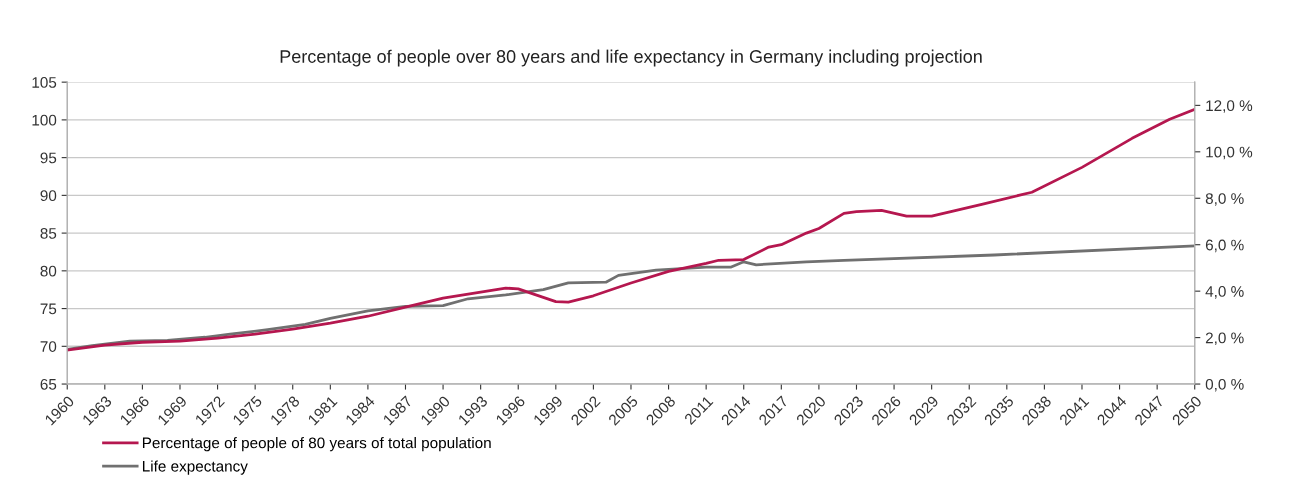 This screenshot has width=1293, height=504. I want to click on y2-tick-label: 4,0 %, so click(1224, 292).